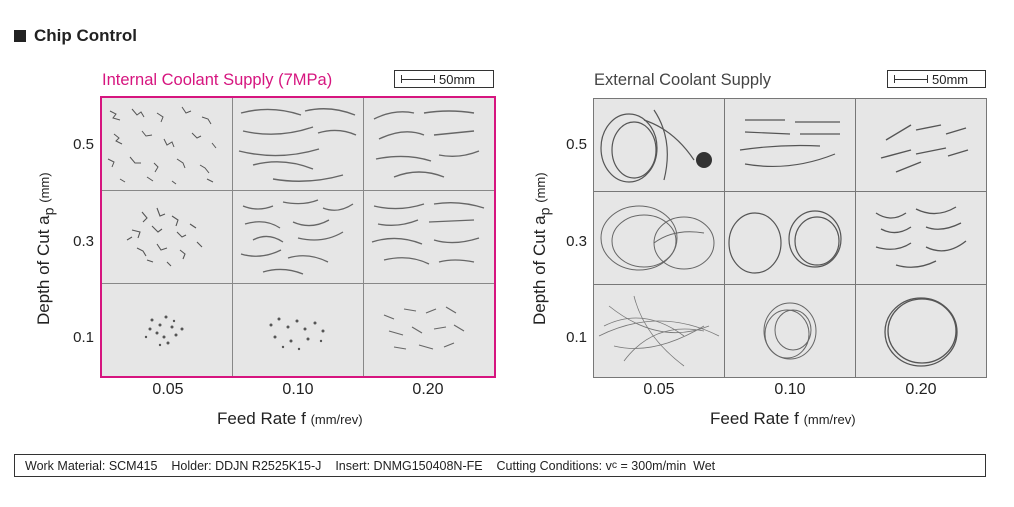 The image size is (1014, 507). What do you see at coordinates (217, 80) in the screenshot?
I see `internal-panel-title: Internal Coolant Supply (7MPa)` at bounding box center [217, 80].